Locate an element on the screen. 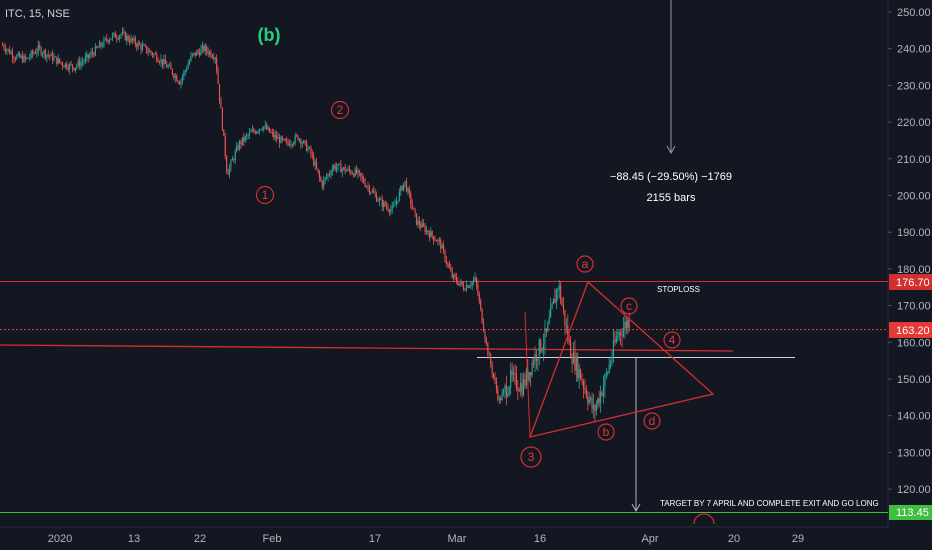 This screenshot has height=550, width=932. wave-e-partial-circle is located at coordinates (704, 519).